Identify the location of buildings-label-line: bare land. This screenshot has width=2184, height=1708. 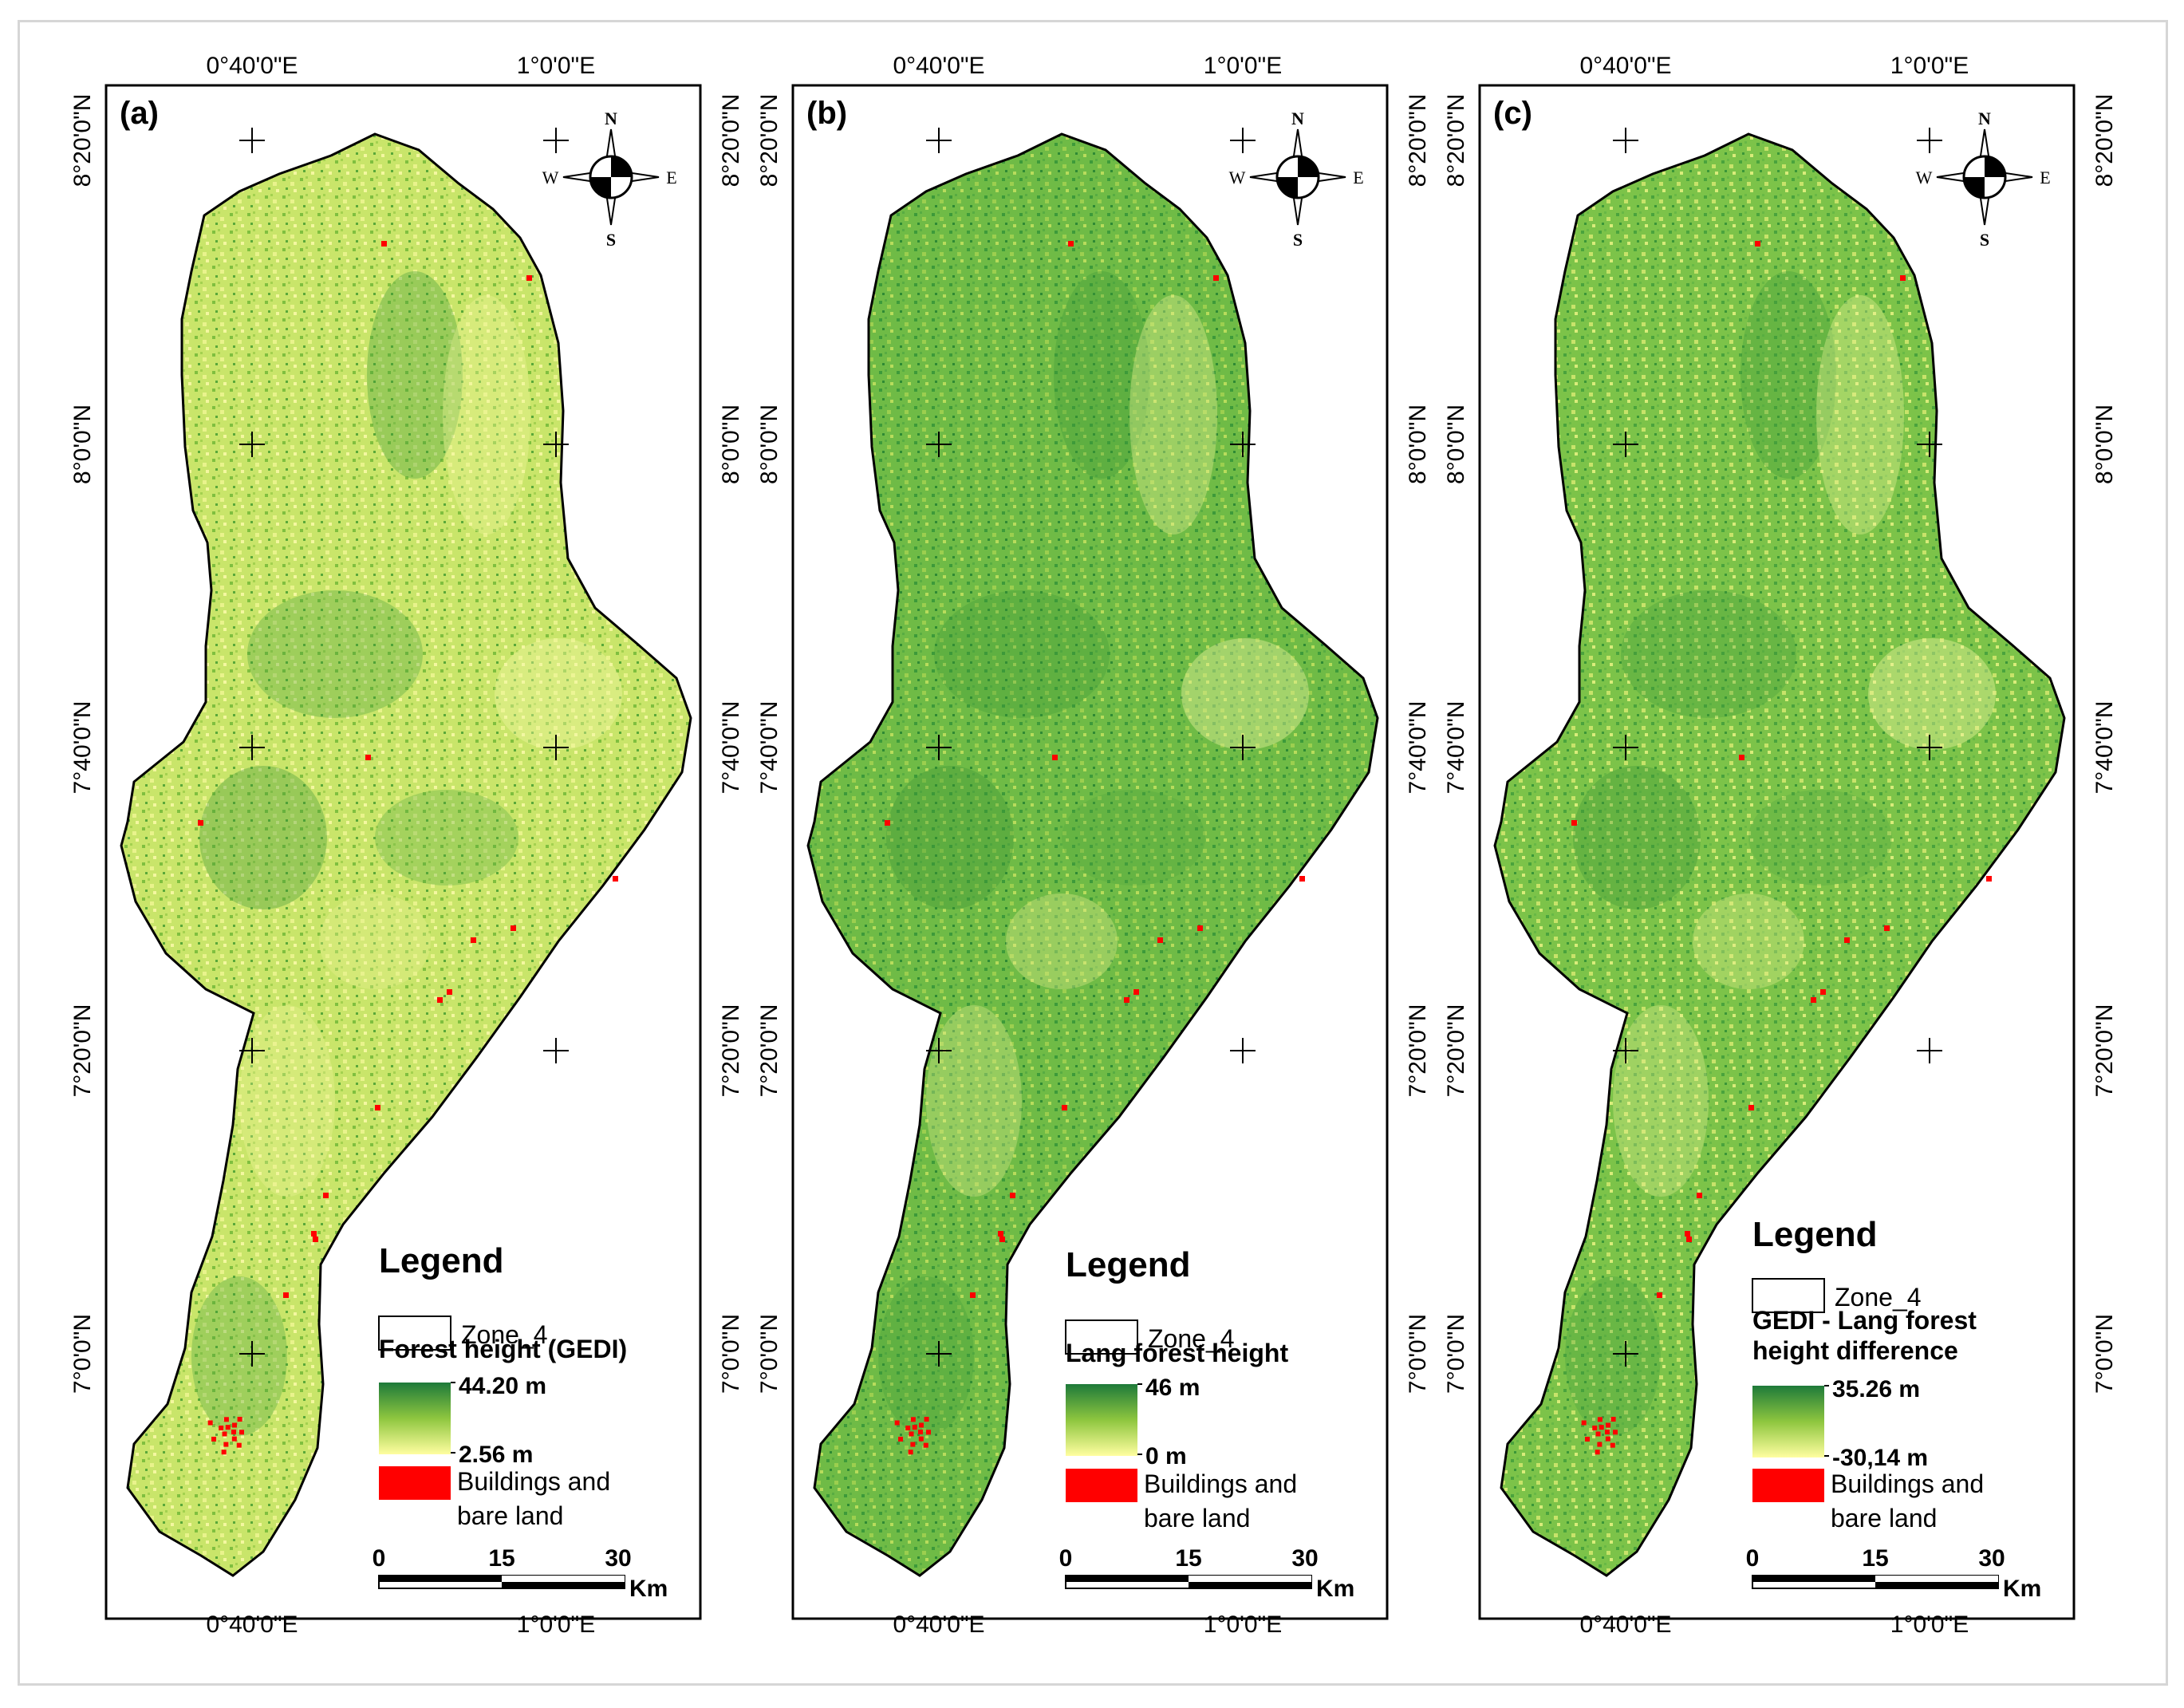
(510, 1515).